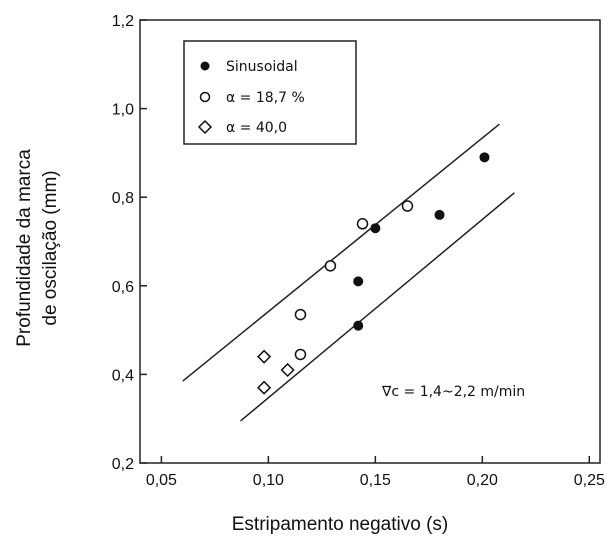 The image size is (611, 541). Describe the element at coordinates (482, 480) in the screenshot. I see `x-tick-label: 0,20` at that location.